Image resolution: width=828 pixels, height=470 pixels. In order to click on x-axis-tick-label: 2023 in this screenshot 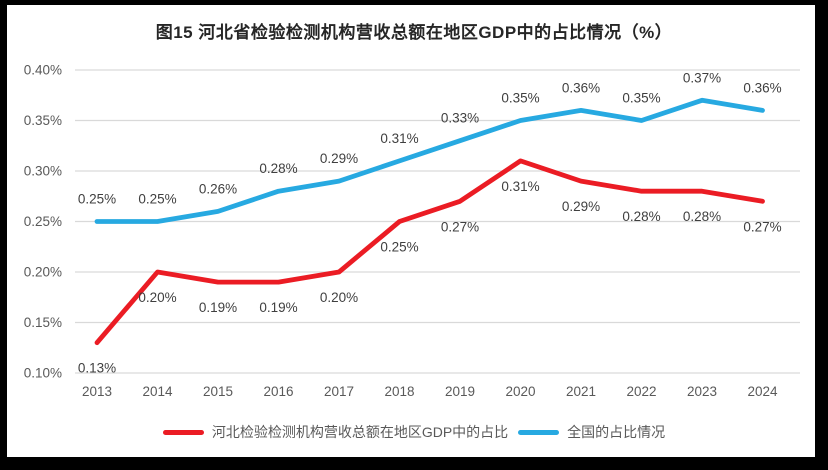, I will do `click(702, 391)`.